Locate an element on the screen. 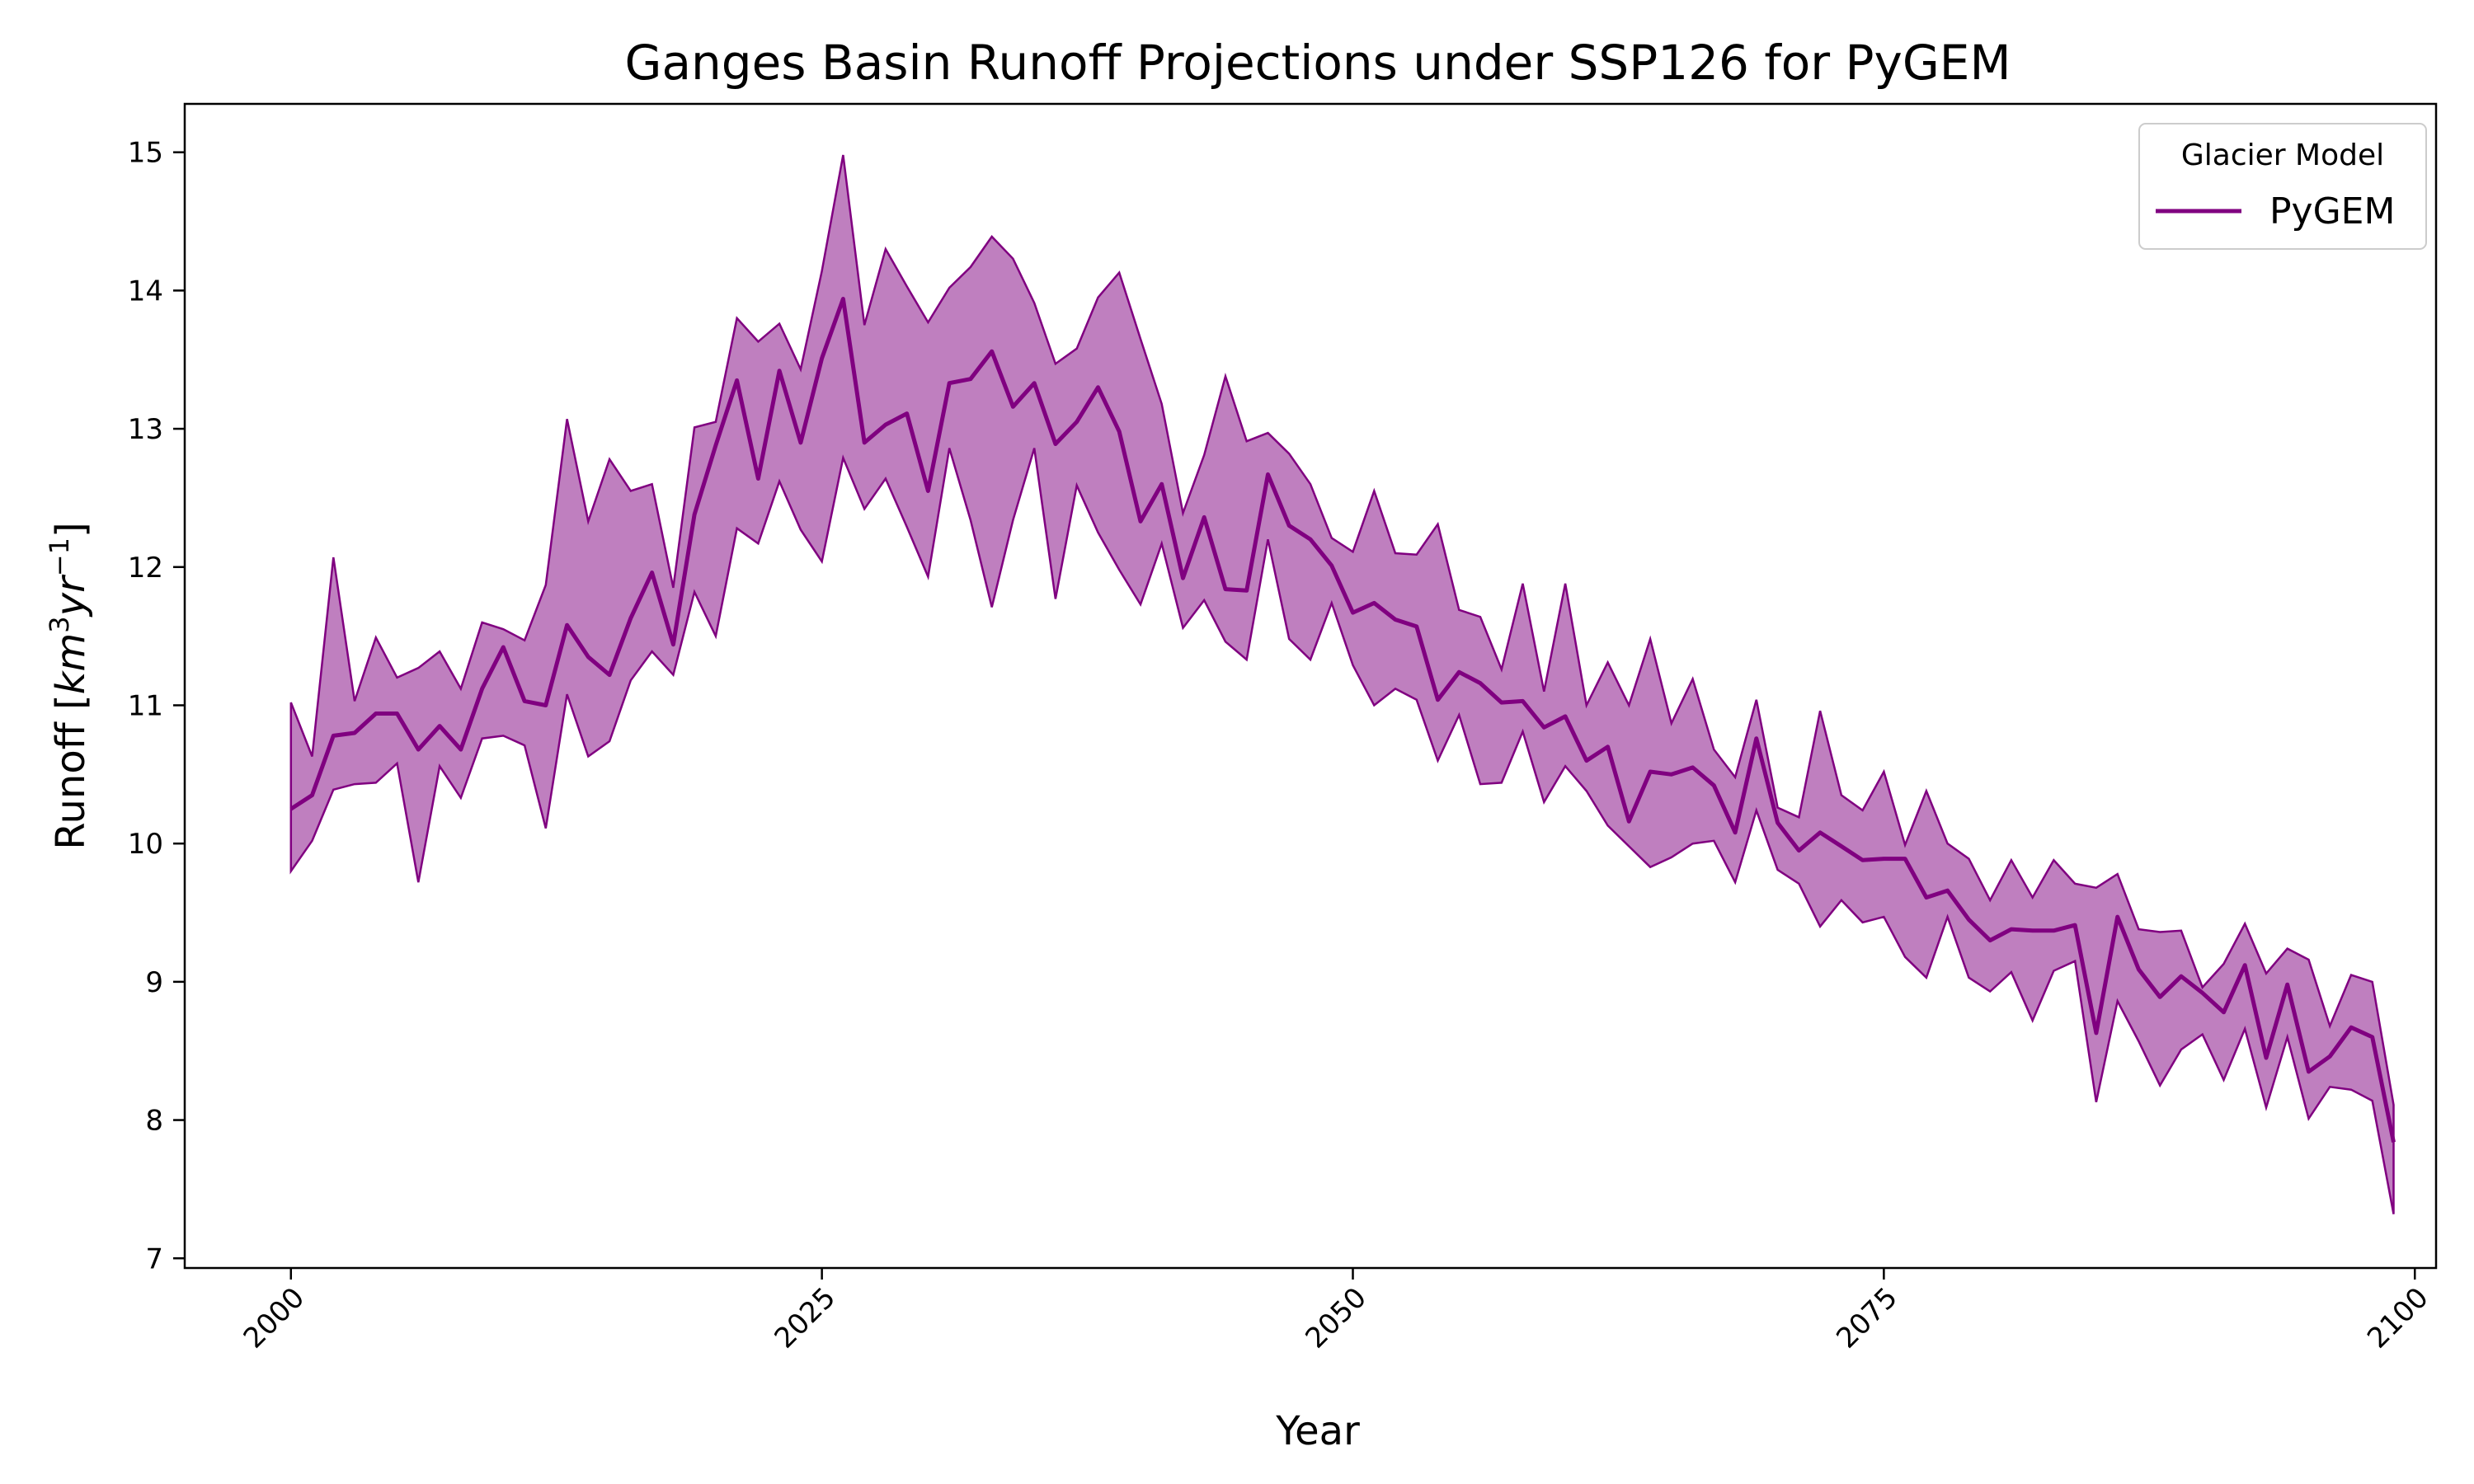  y-tick-label: 11 is located at coordinates (145, 705).